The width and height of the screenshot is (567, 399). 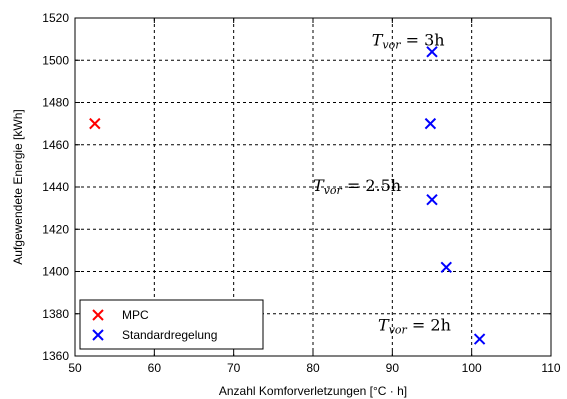 I want to click on x-tick-label: 60, so click(x=155, y=368).